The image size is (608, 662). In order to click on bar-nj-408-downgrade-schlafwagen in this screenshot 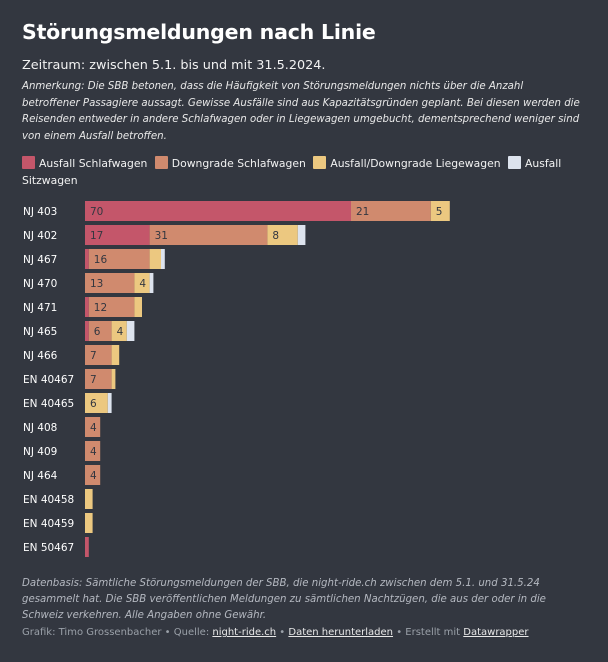, I will do `click(93, 427)`.